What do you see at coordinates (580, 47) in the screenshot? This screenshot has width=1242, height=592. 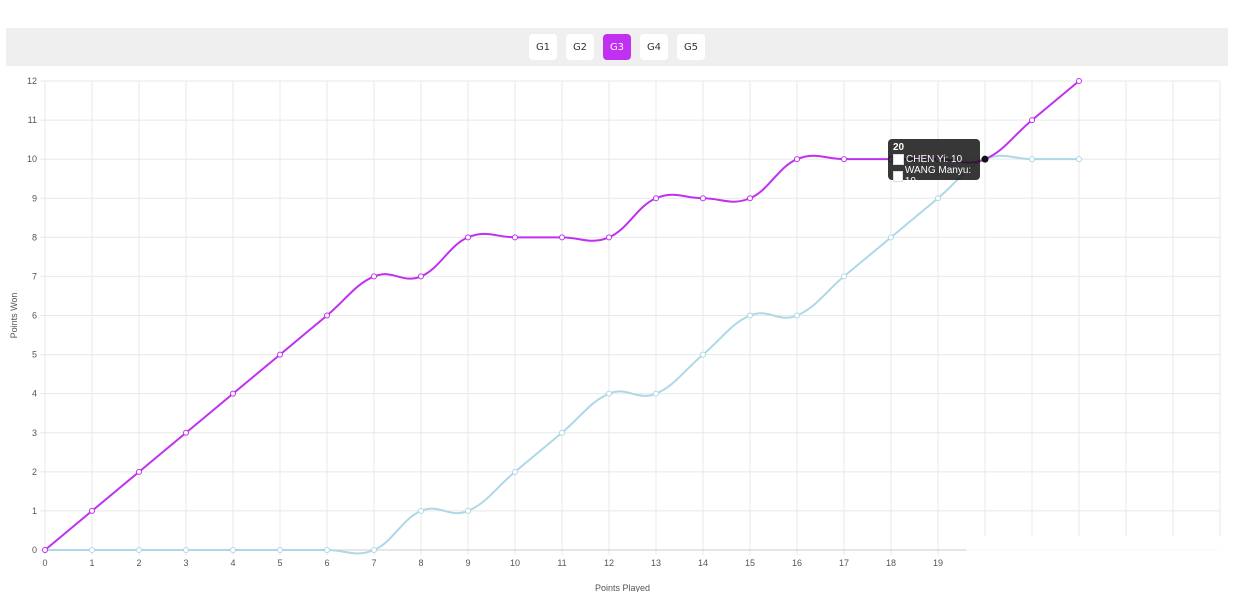 I see `game-tab-g2: G2` at bounding box center [580, 47].